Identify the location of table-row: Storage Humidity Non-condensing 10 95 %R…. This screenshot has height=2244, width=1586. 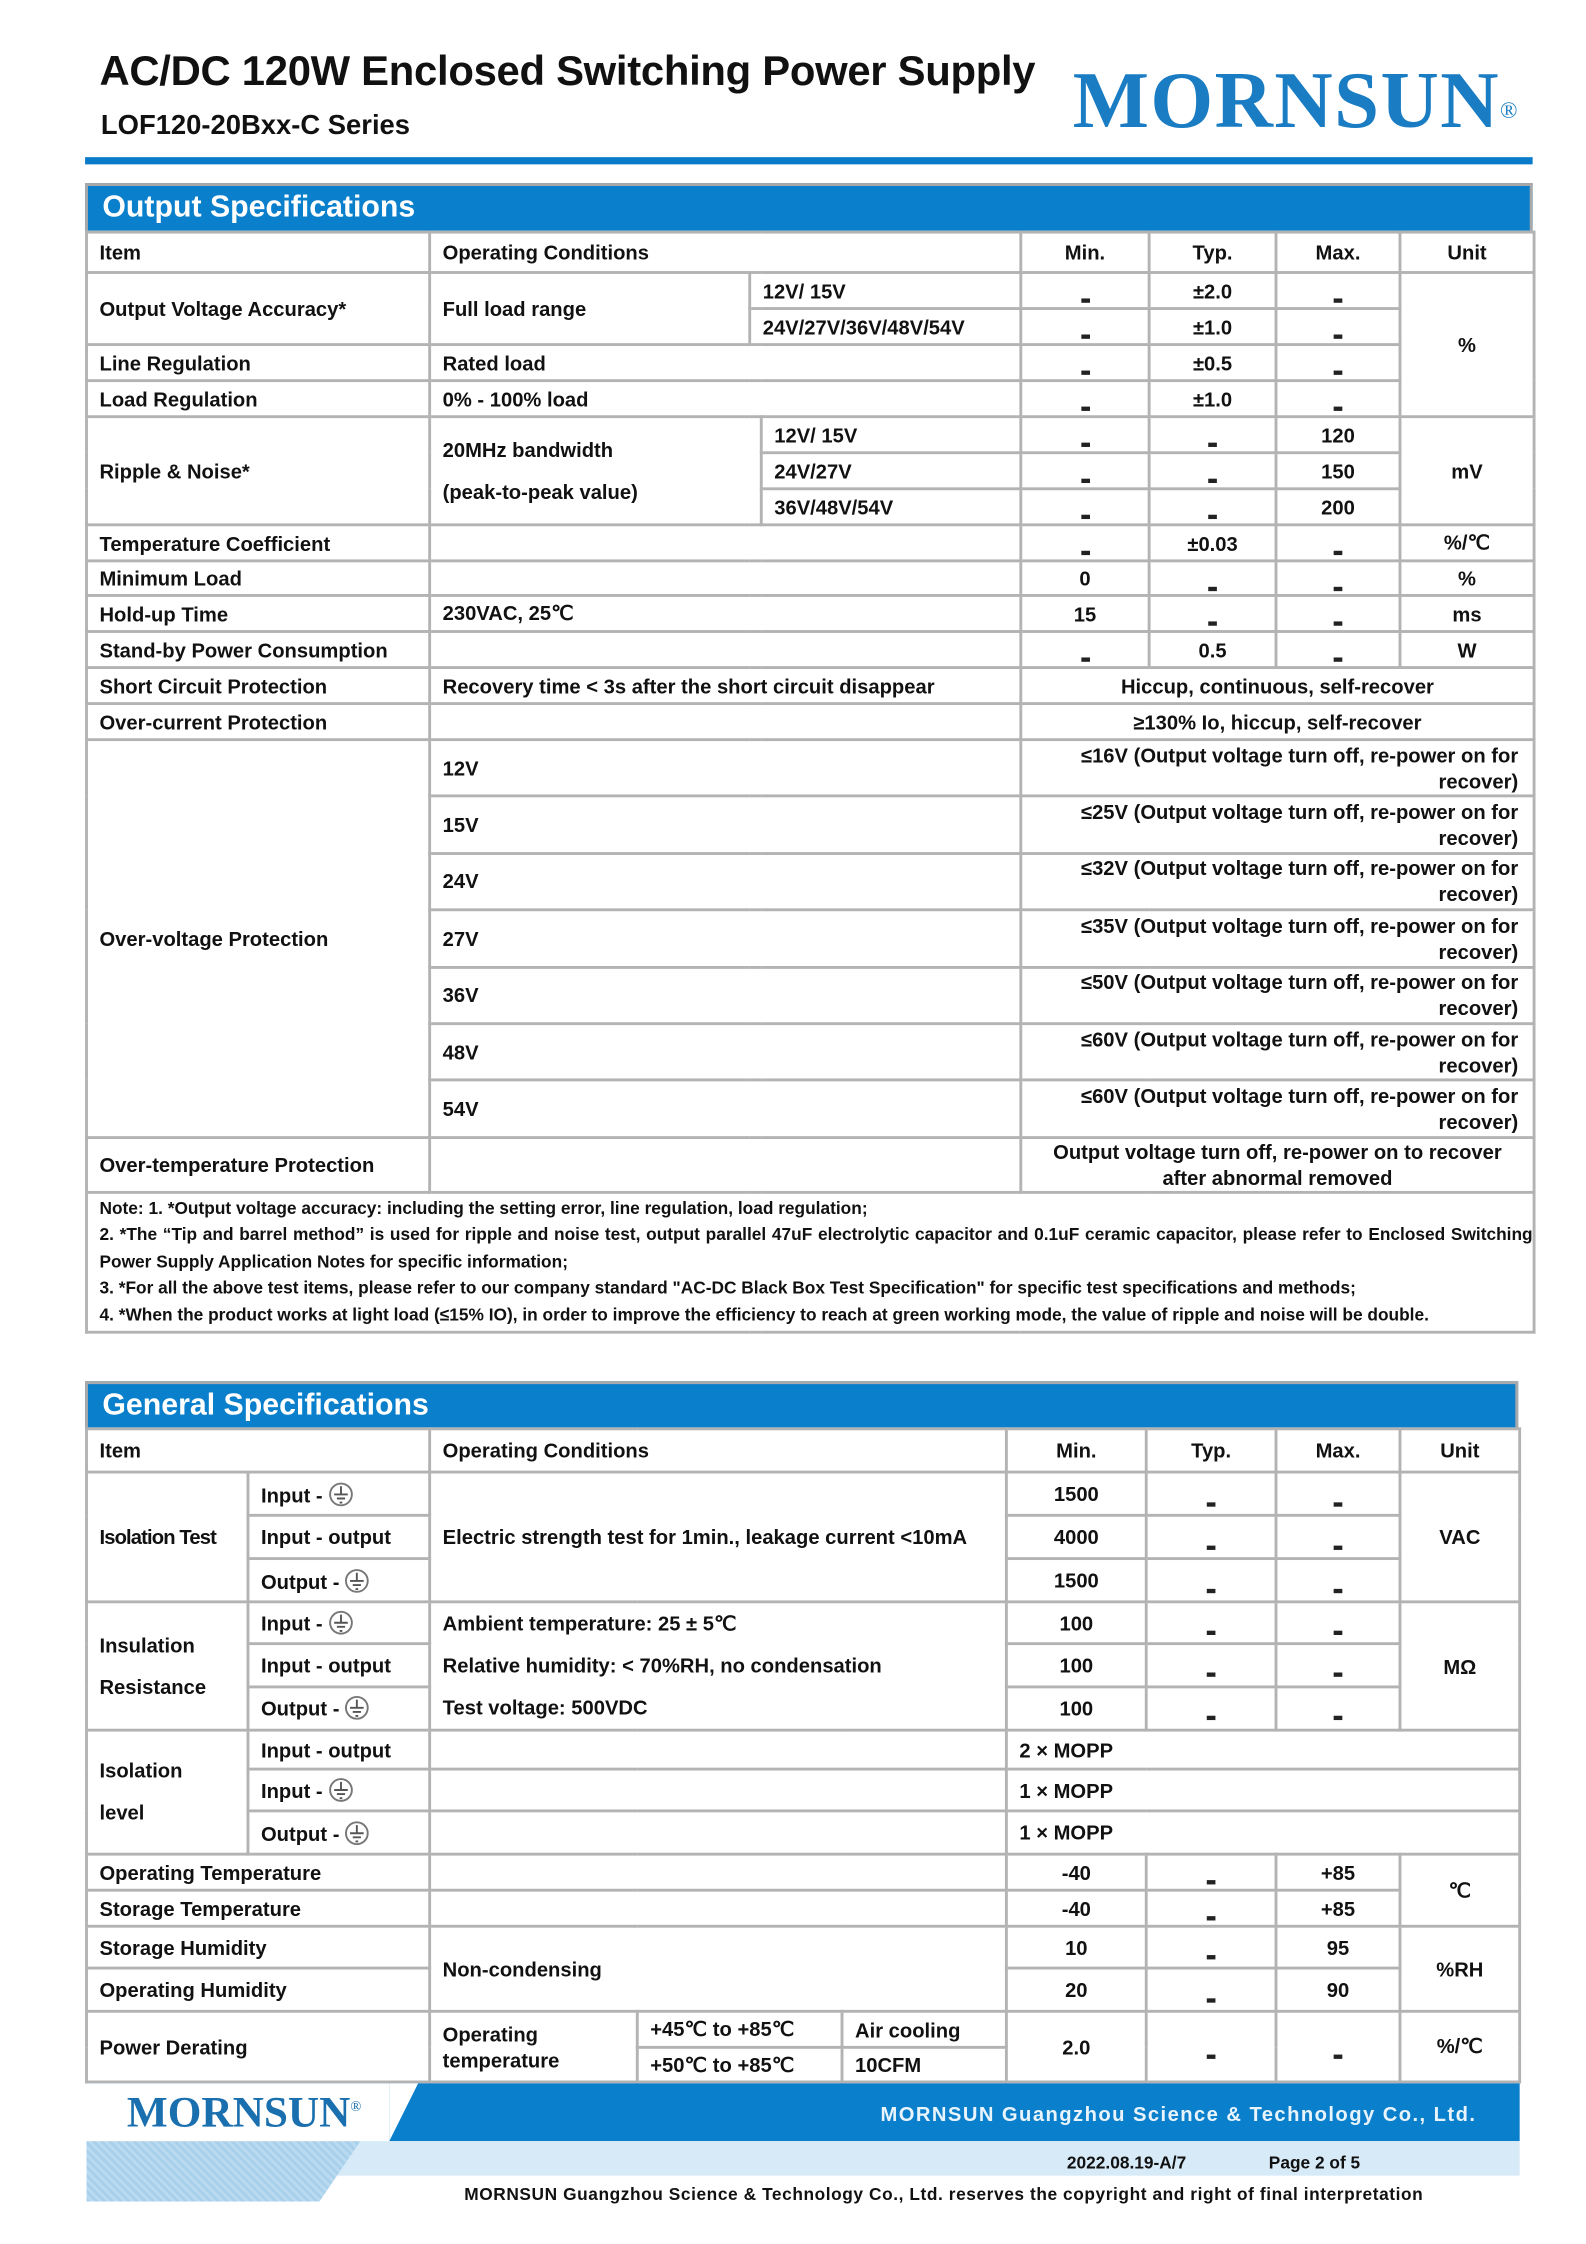
(803, 1968).